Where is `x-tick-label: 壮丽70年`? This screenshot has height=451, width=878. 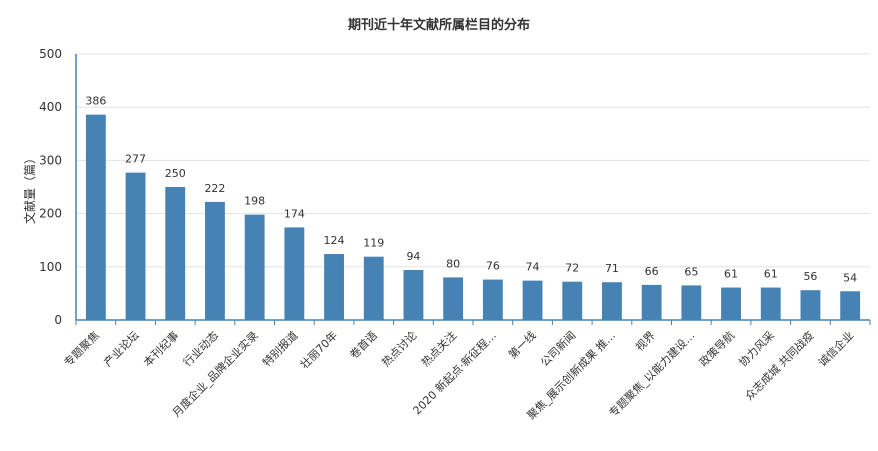 x-tick-label: 壮丽70年 is located at coordinates (318, 349).